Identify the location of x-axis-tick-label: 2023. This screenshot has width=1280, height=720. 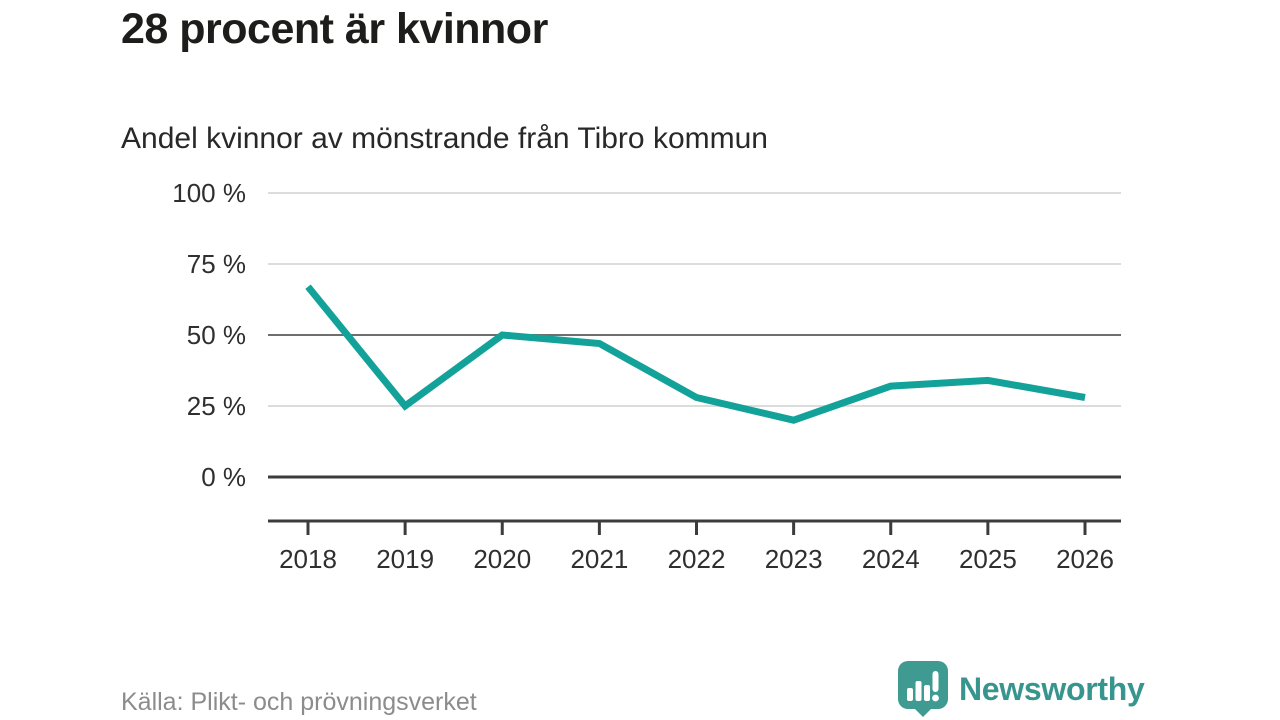
(794, 559).